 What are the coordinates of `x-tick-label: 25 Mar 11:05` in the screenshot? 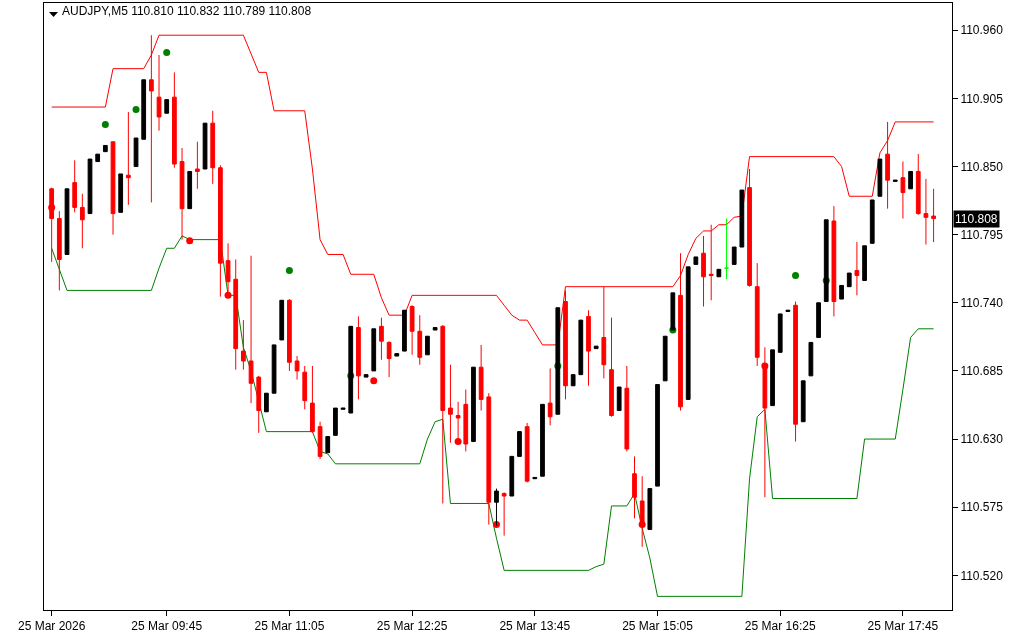 It's located at (289, 626).